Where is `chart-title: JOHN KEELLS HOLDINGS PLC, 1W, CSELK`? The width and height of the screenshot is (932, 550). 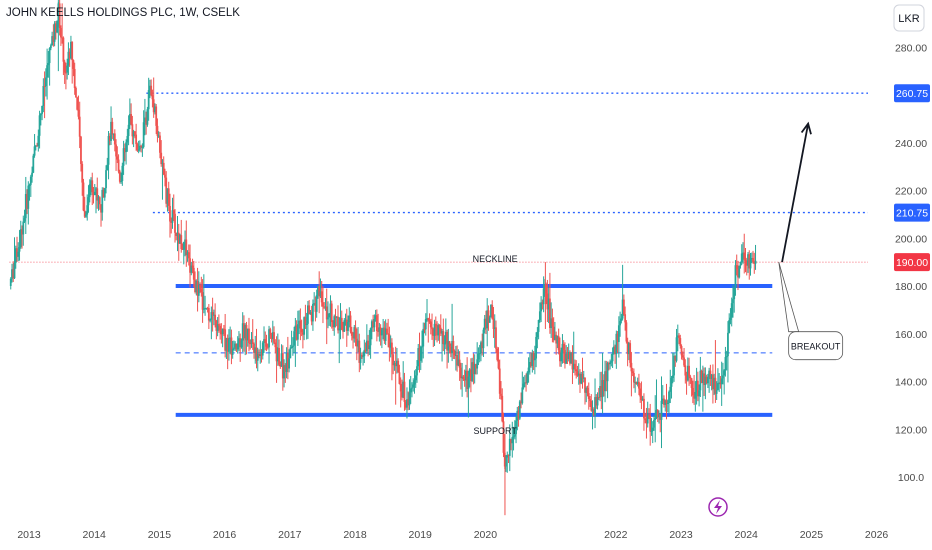 chart-title: JOHN KEELLS HOLDINGS PLC, 1W, CSELK is located at coordinates (123, 13).